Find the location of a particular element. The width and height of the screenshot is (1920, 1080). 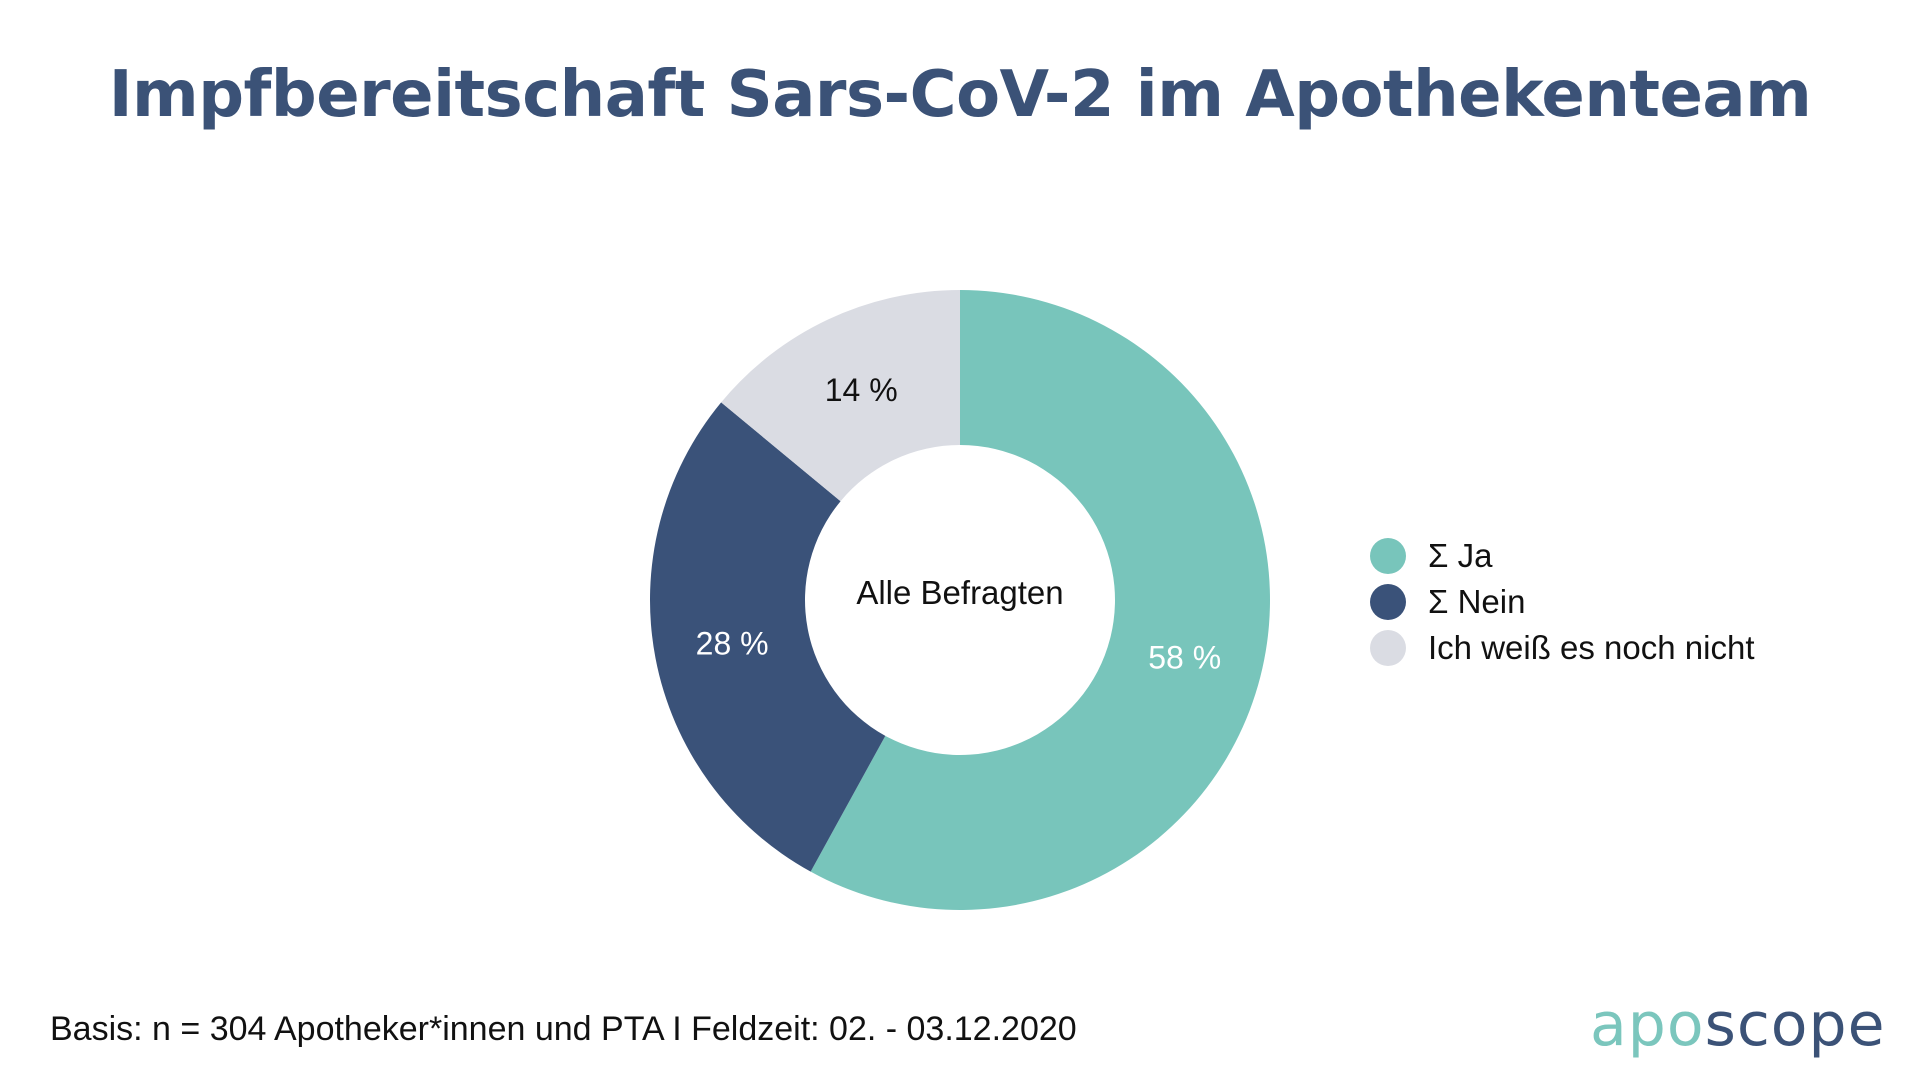

logo-text-scope: scope is located at coordinates (1795, 1025).